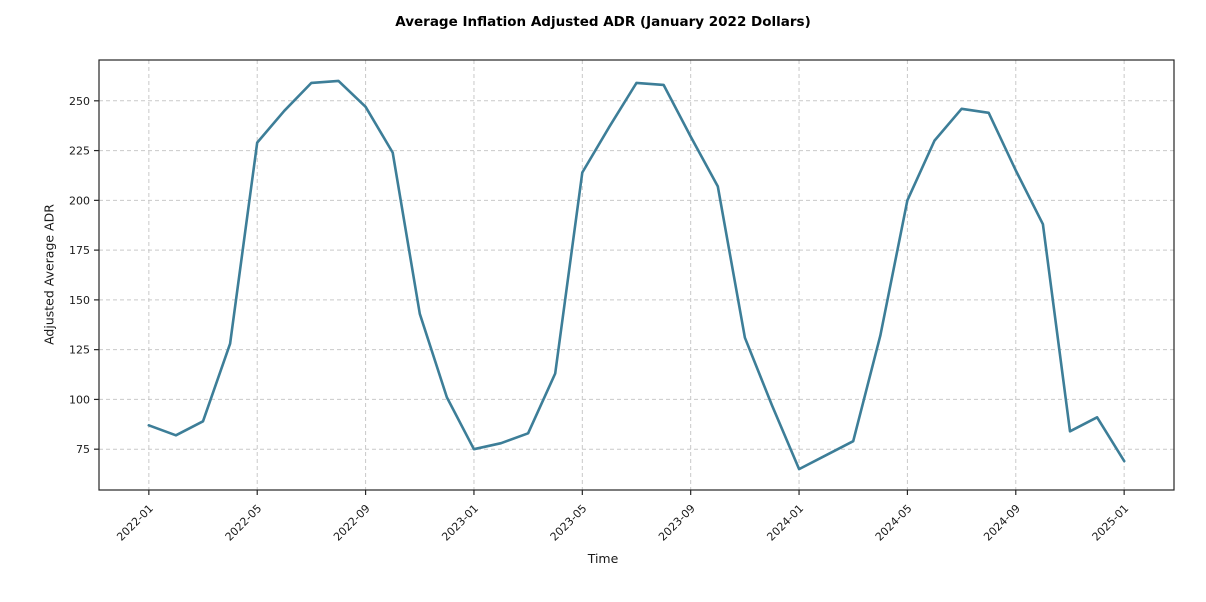  What do you see at coordinates (677, 523) in the screenshot?
I see `x-tick-label: 2023-09` at bounding box center [677, 523].